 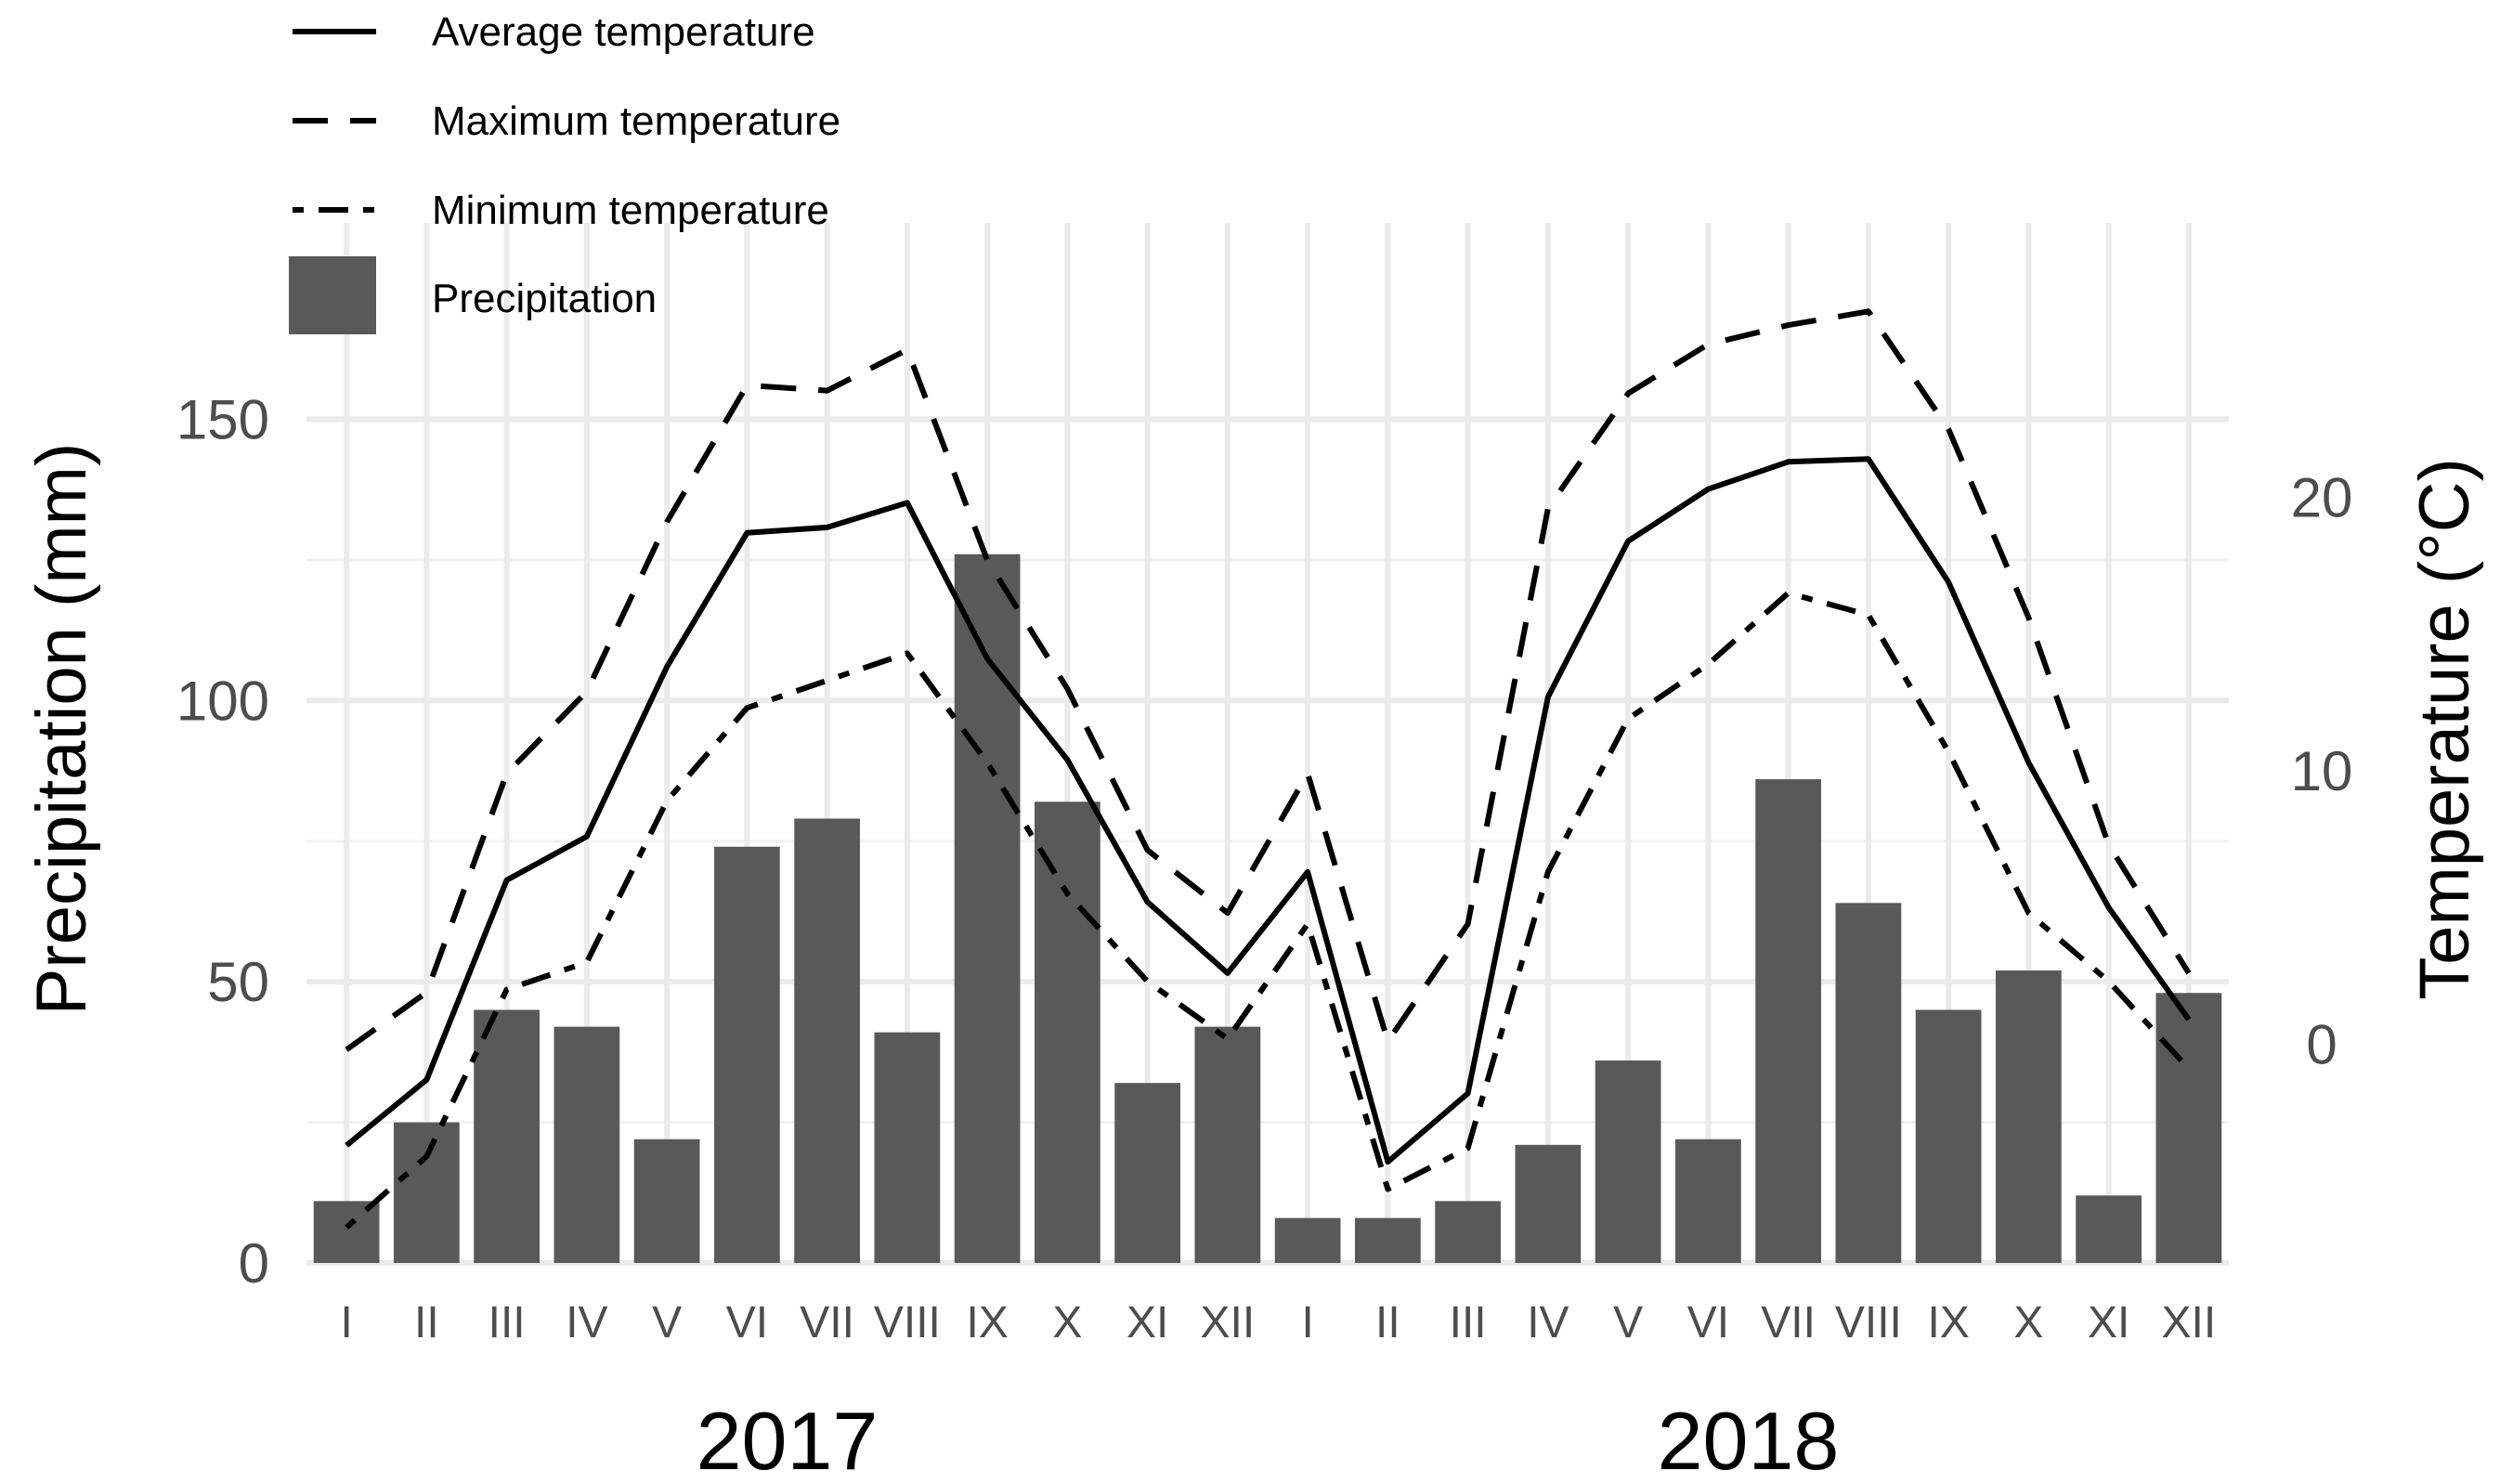 What do you see at coordinates (2444, 729) in the screenshot?
I see `y-axis-title-right: Temperature (°C)` at bounding box center [2444, 729].